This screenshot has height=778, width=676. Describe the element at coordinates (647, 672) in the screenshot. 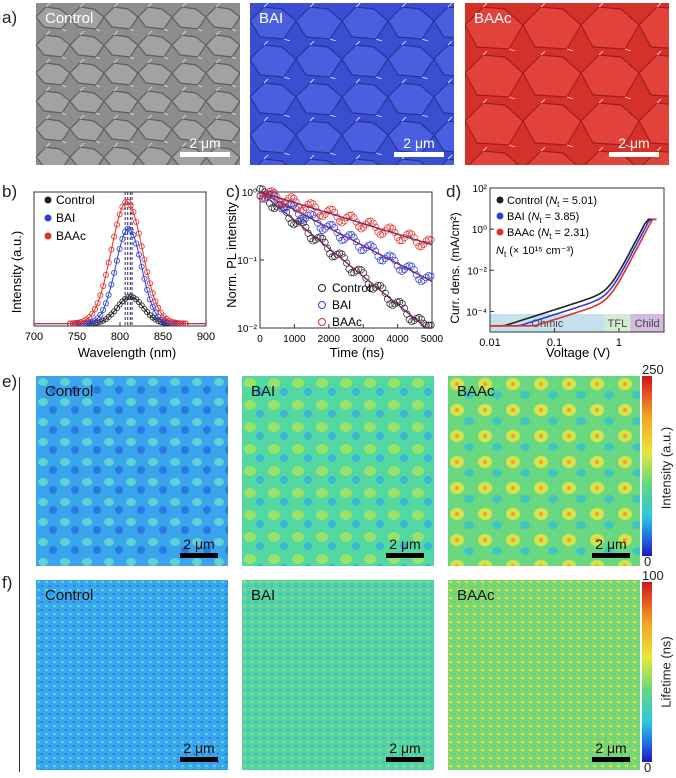

I see `colorbar-lifetime` at that location.